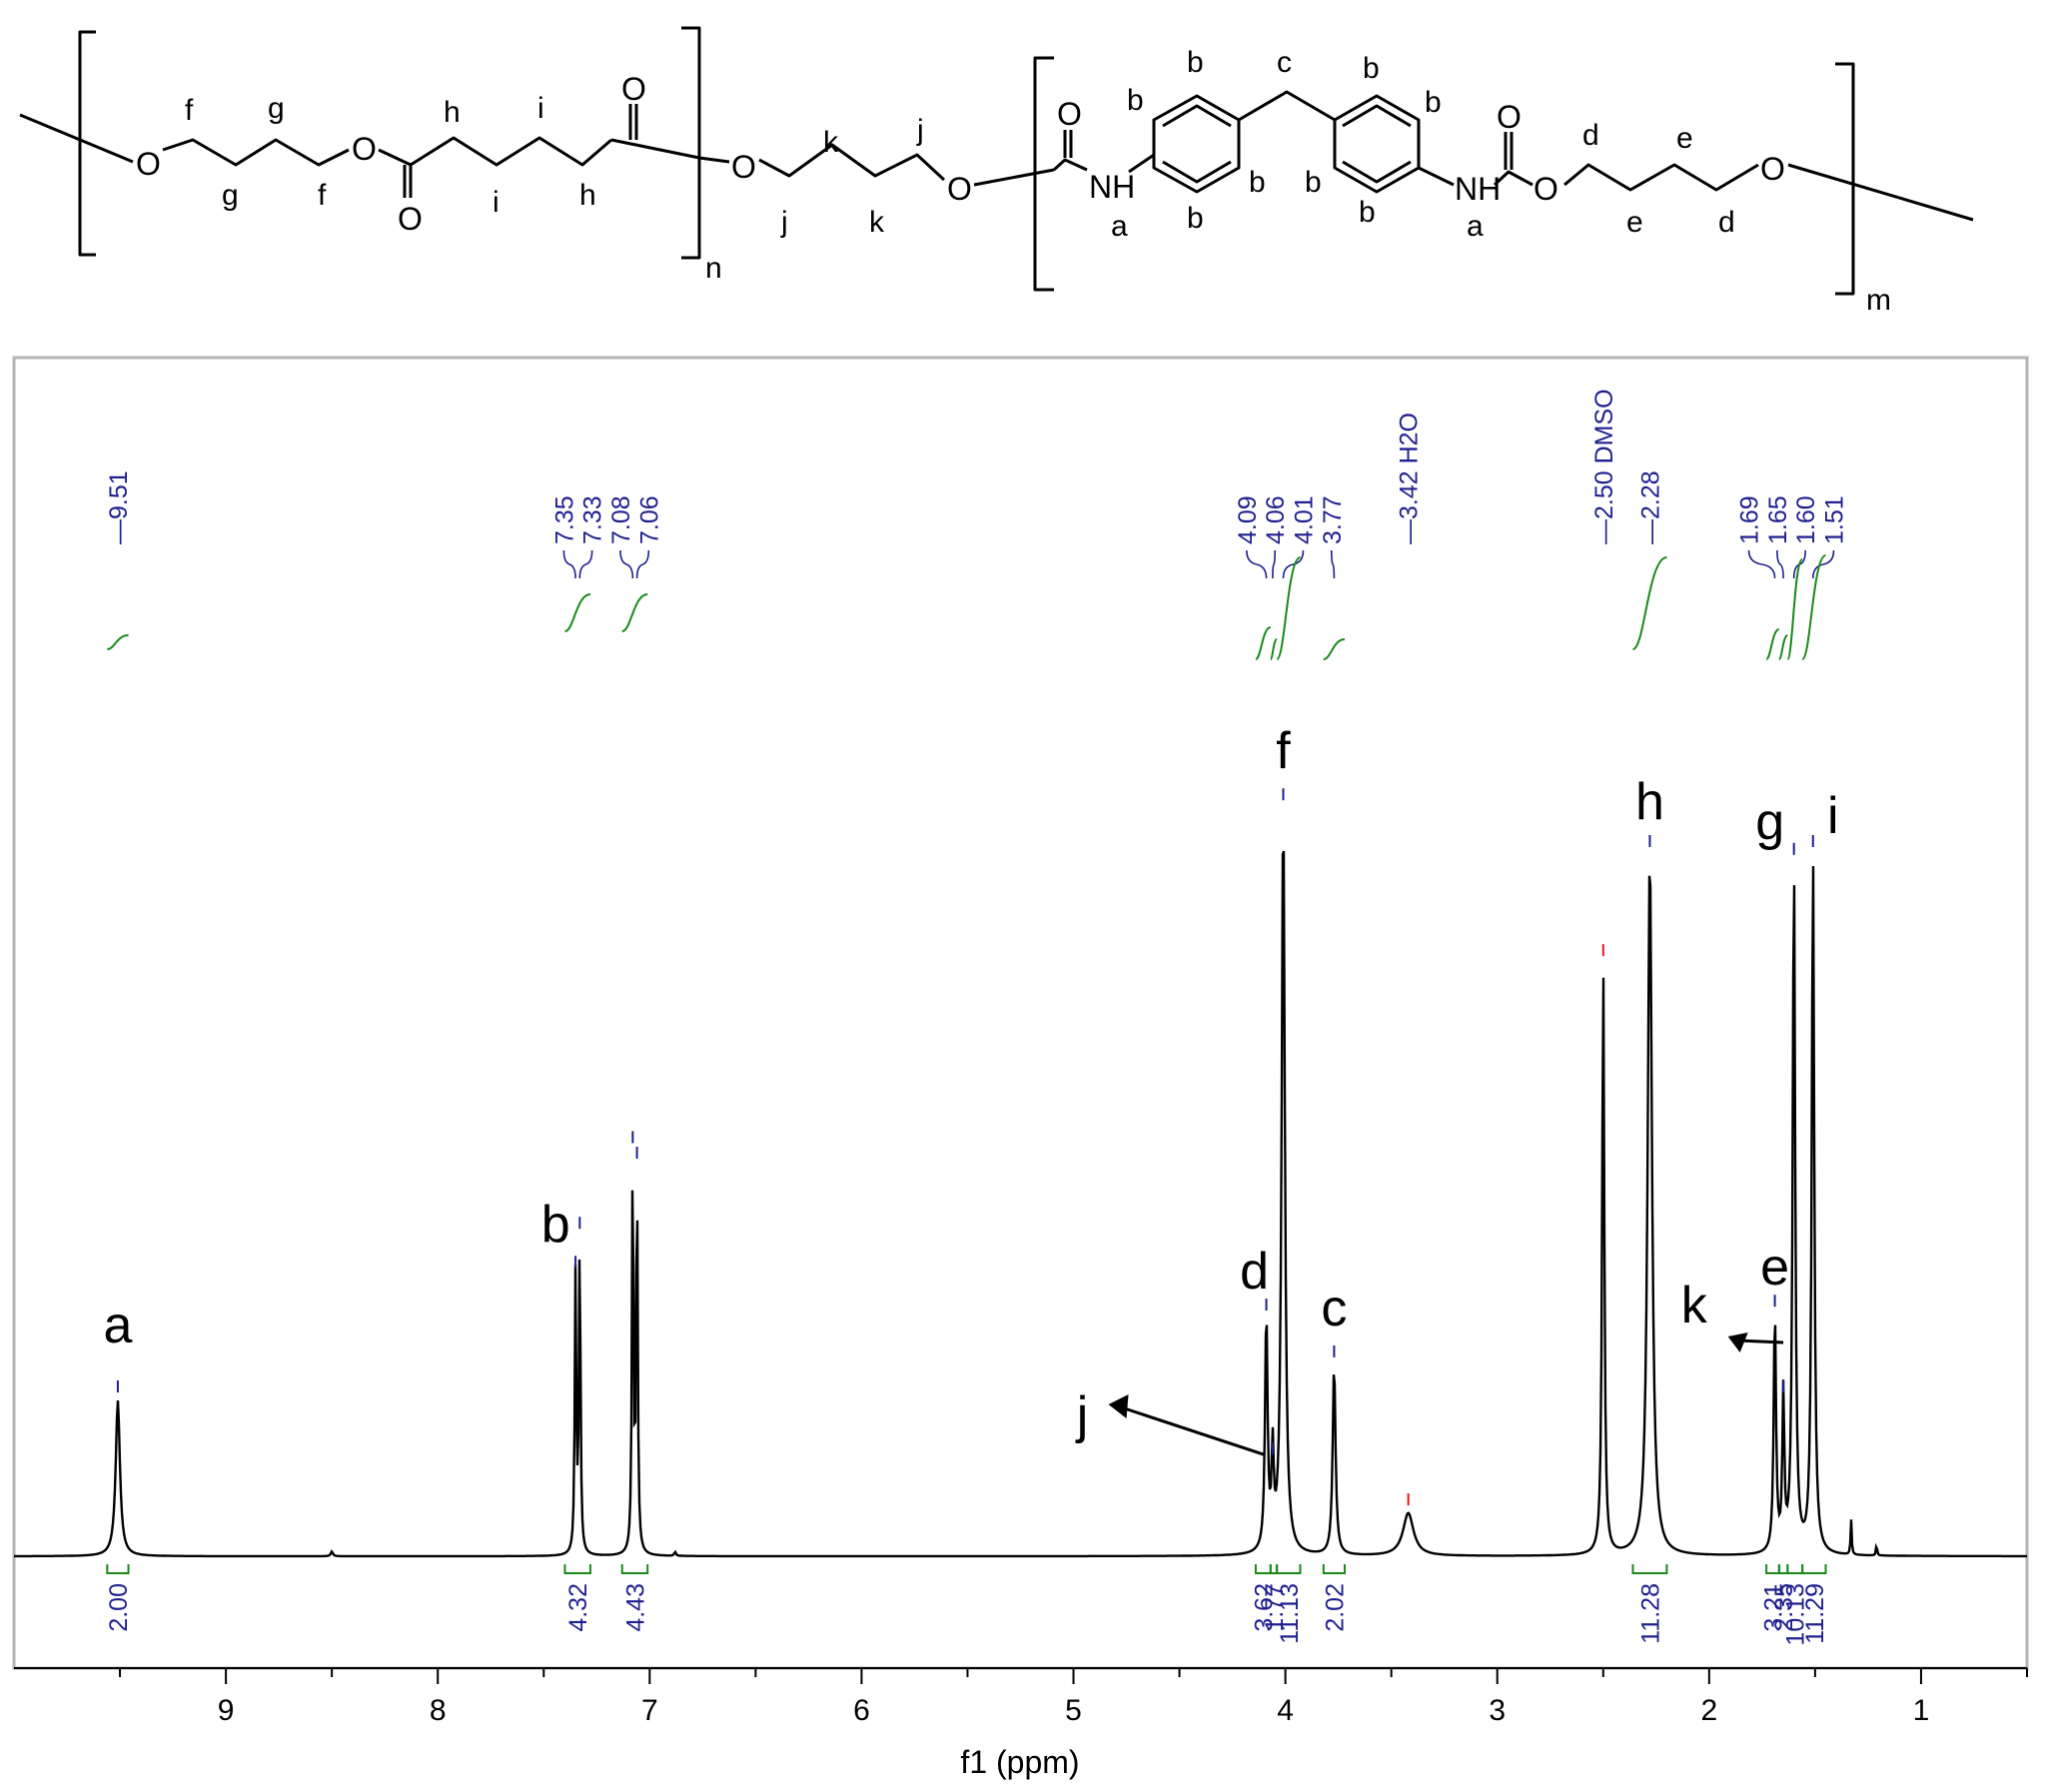 The width and height of the screenshot is (2045, 1792). What do you see at coordinates (1305, 519) in the screenshot?
I see `shift-label: 4.01` at bounding box center [1305, 519].